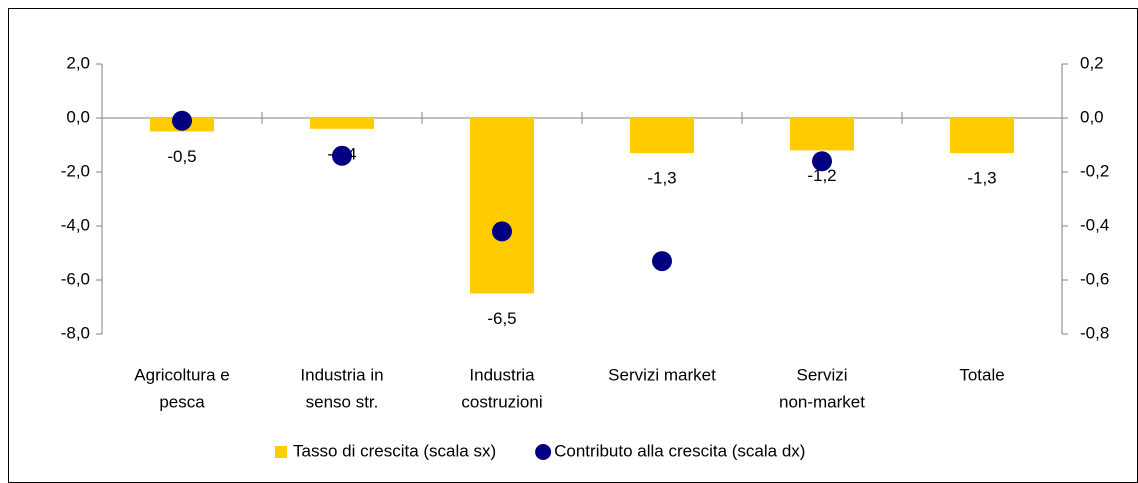  What do you see at coordinates (1094, 278) in the screenshot?
I see `y2-tick-label: -0,6` at bounding box center [1094, 278].